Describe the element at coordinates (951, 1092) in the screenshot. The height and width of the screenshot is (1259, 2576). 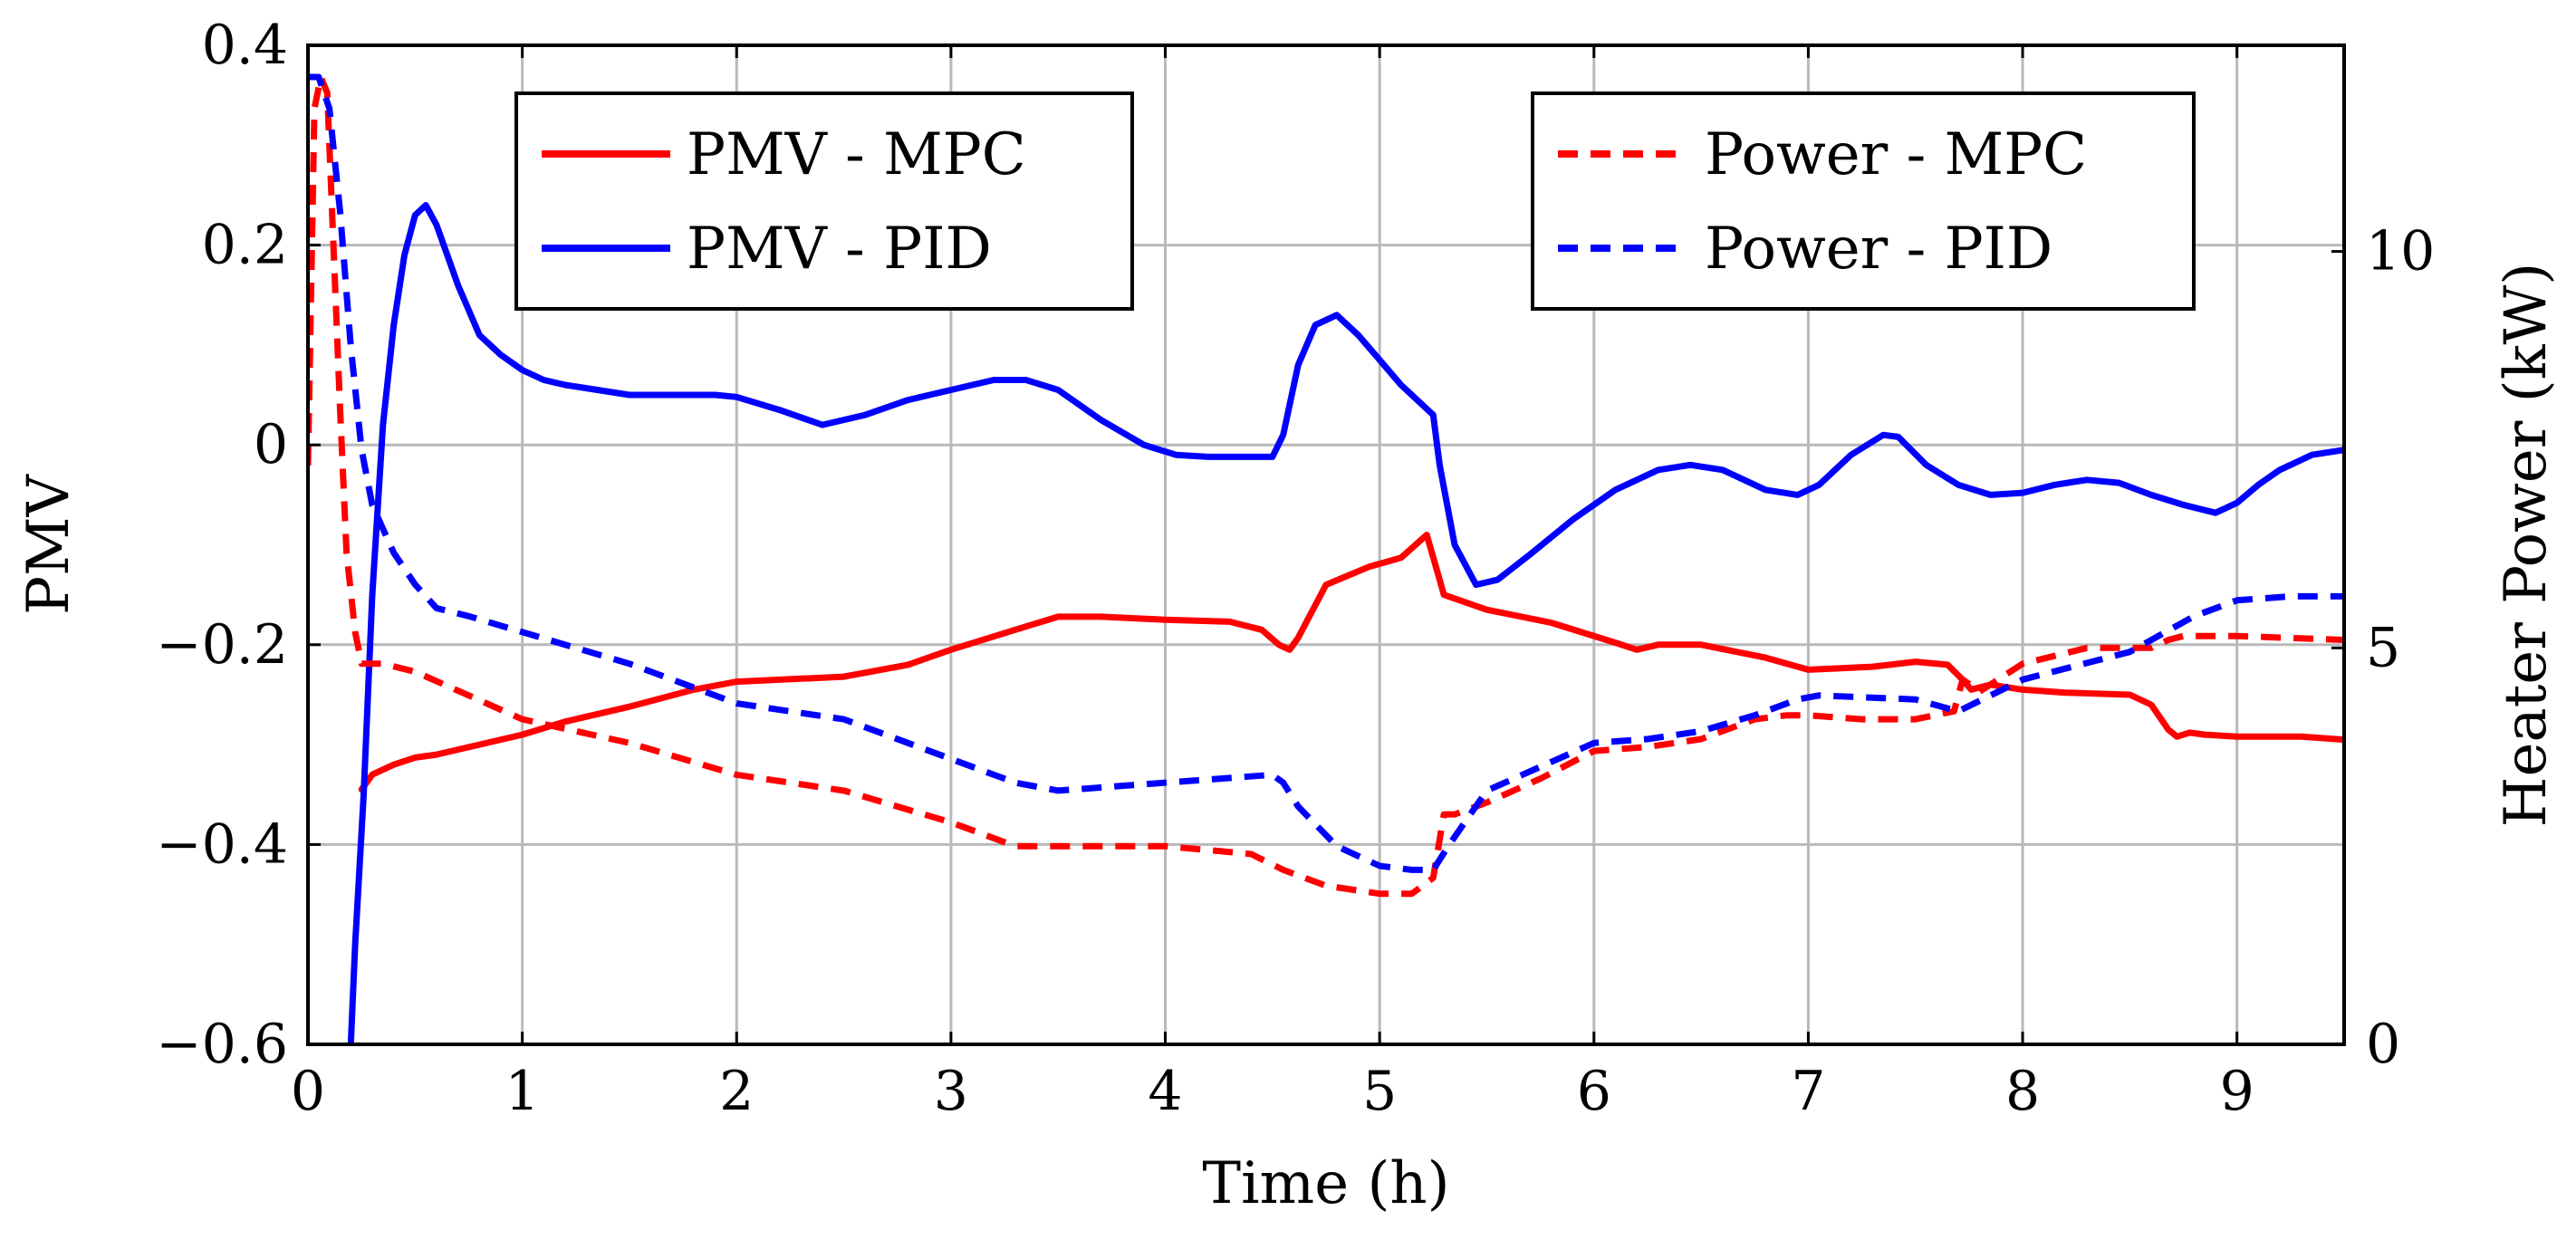
I see `x-tick-label: 3` at that location.